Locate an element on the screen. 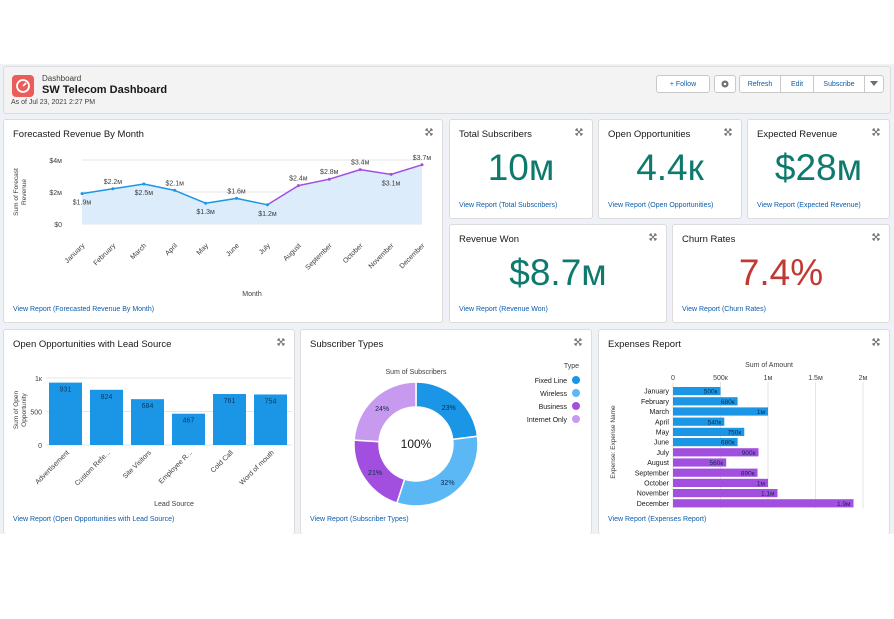 The width and height of the screenshot is (894, 619). card-title: Expected Revenue is located at coordinates (797, 134).